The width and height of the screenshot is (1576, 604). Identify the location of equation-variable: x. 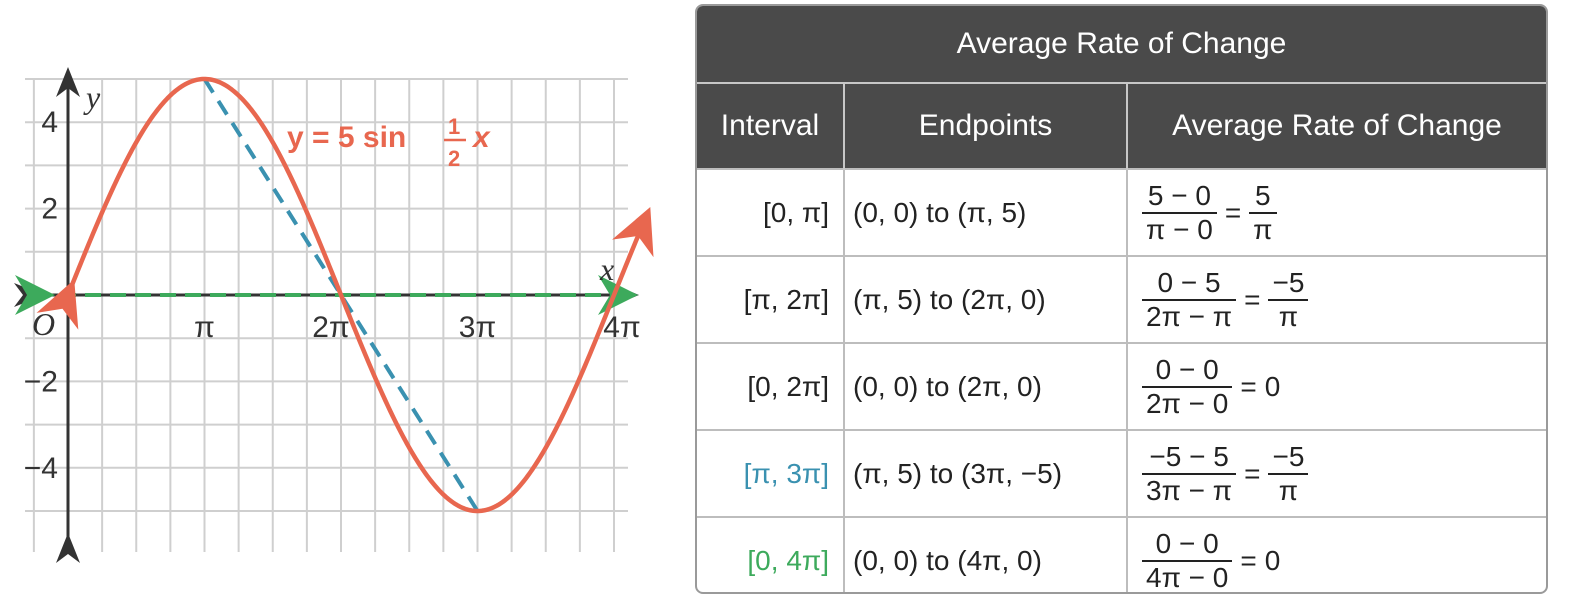
(481, 137).